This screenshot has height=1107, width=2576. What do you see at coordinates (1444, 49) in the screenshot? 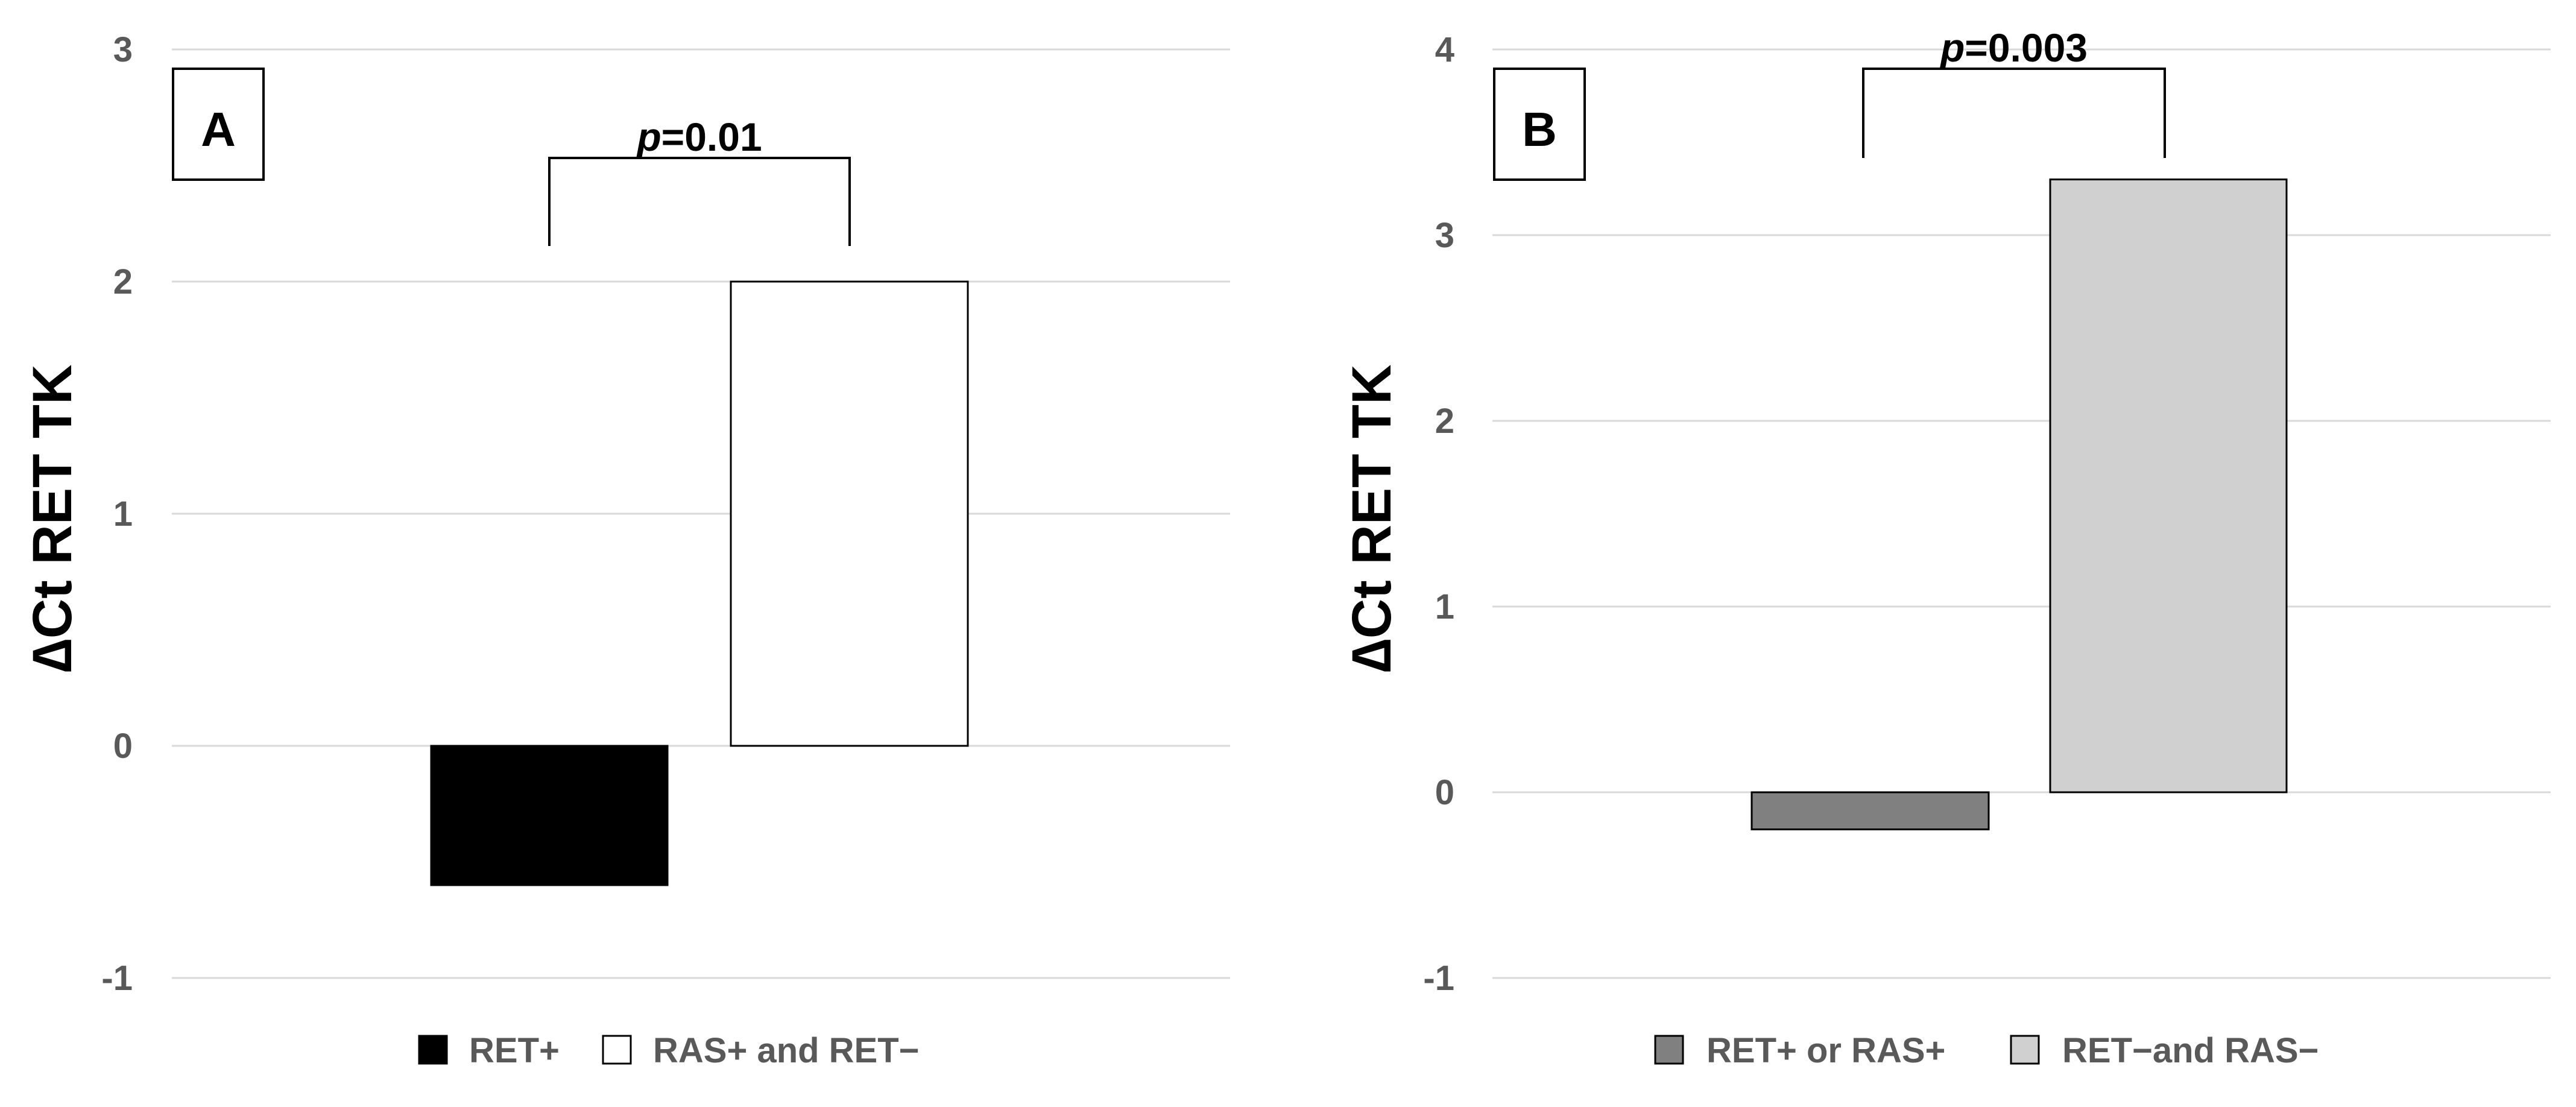
I see `y-tick-label: 4` at bounding box center [1444, 49].